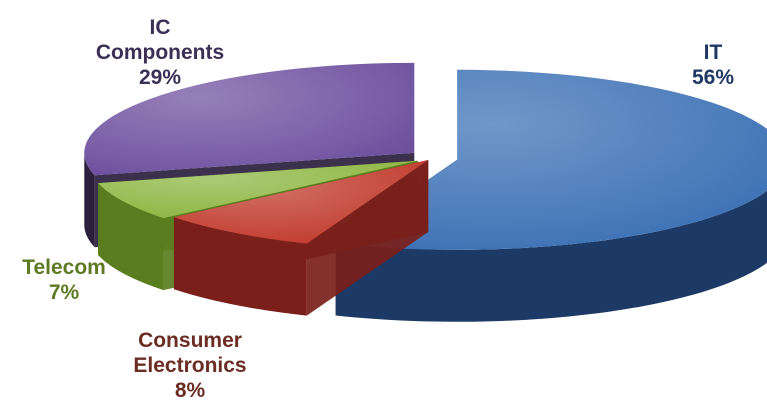 Image resolution: width=767 pixels, height=405 pixels. I want to click on slice-label-ic-components-line-2: Components, so click(160, 52).